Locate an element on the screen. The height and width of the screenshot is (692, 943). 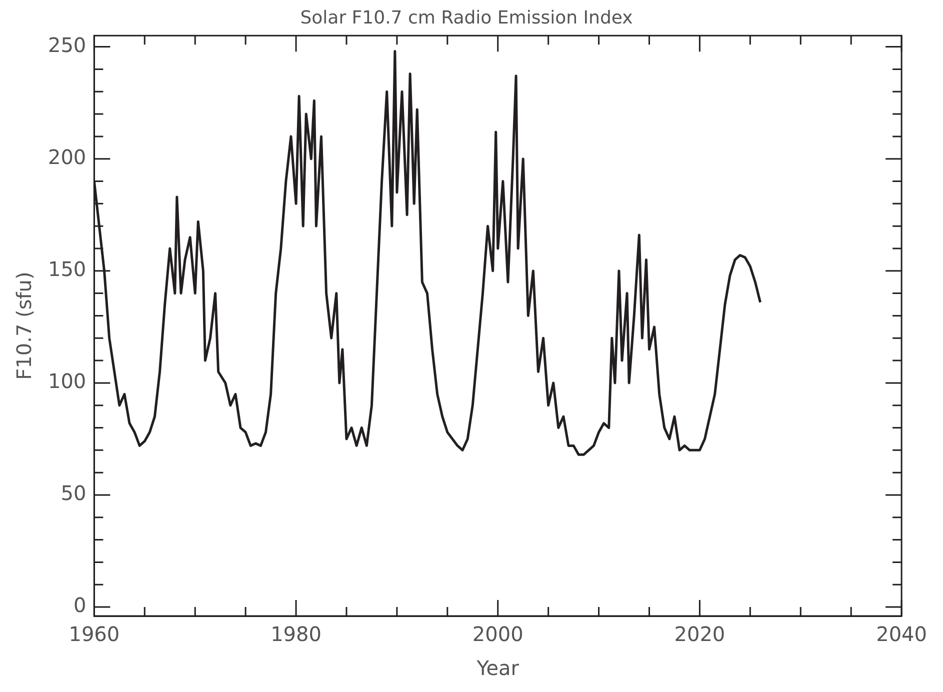
x-tick-label: 2000 is located at coordinates (498, 634).